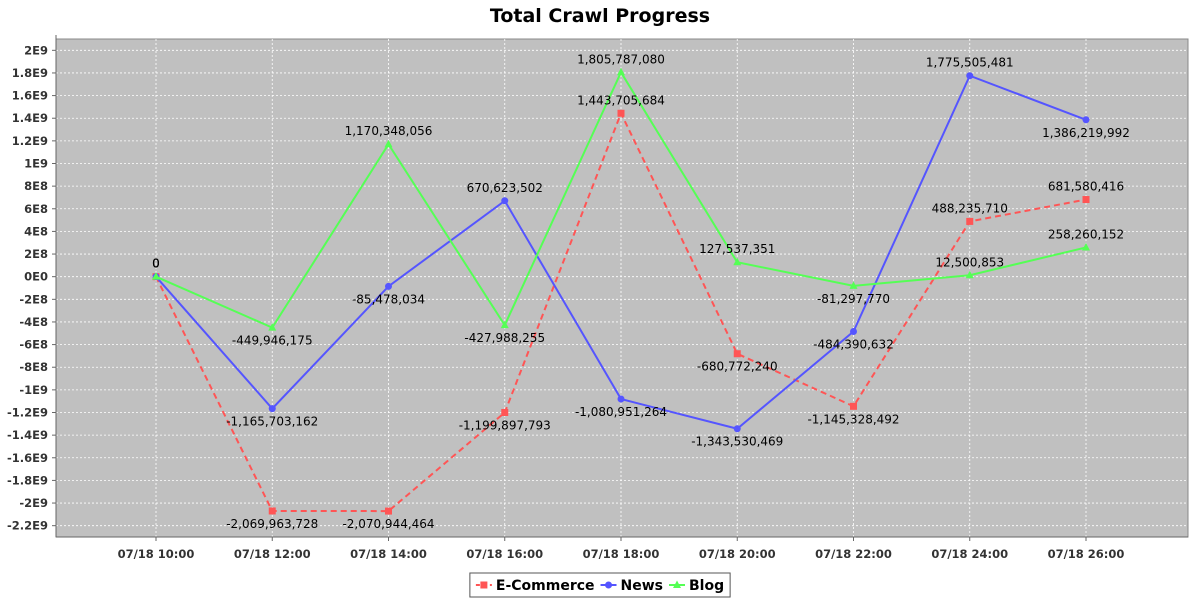 The height and width of the screenshot is (600, 1200). What do you see at coordinates (156, 554) in the screenshot?
I see `x-tick-label: 07/18 10:00` at bounding box center [156, 554].